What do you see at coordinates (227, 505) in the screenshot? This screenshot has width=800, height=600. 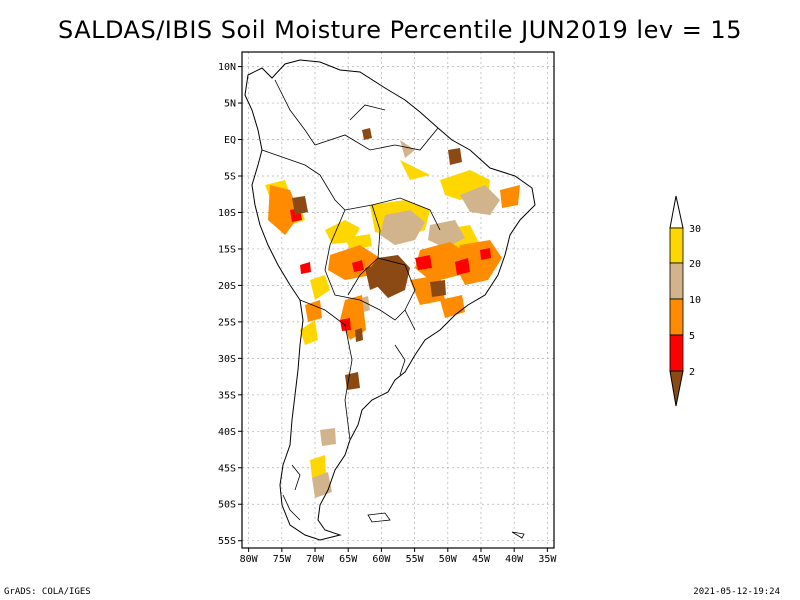 I see `lat-label-50s: 50S` at bounding box center [227, 505].